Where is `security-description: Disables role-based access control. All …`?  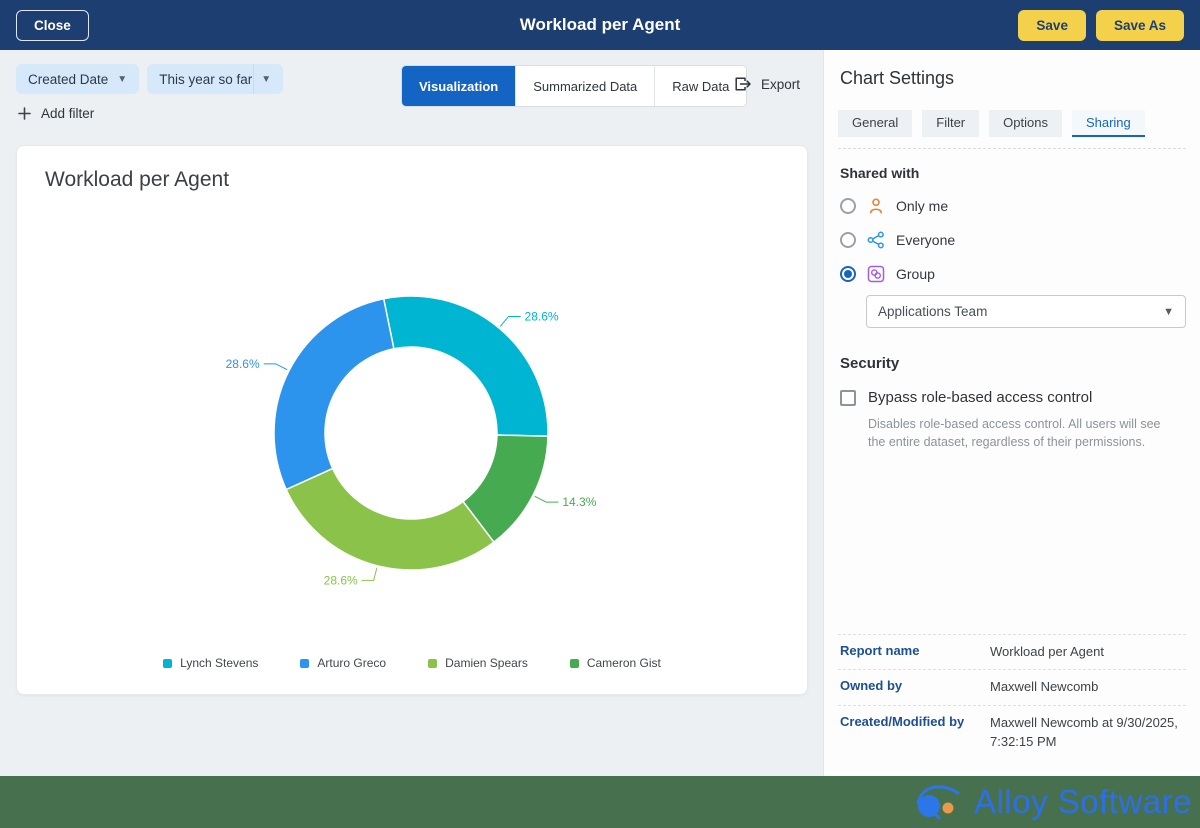
security-description: Disables role-based access control. All … is located at coordinates (1014, 433).